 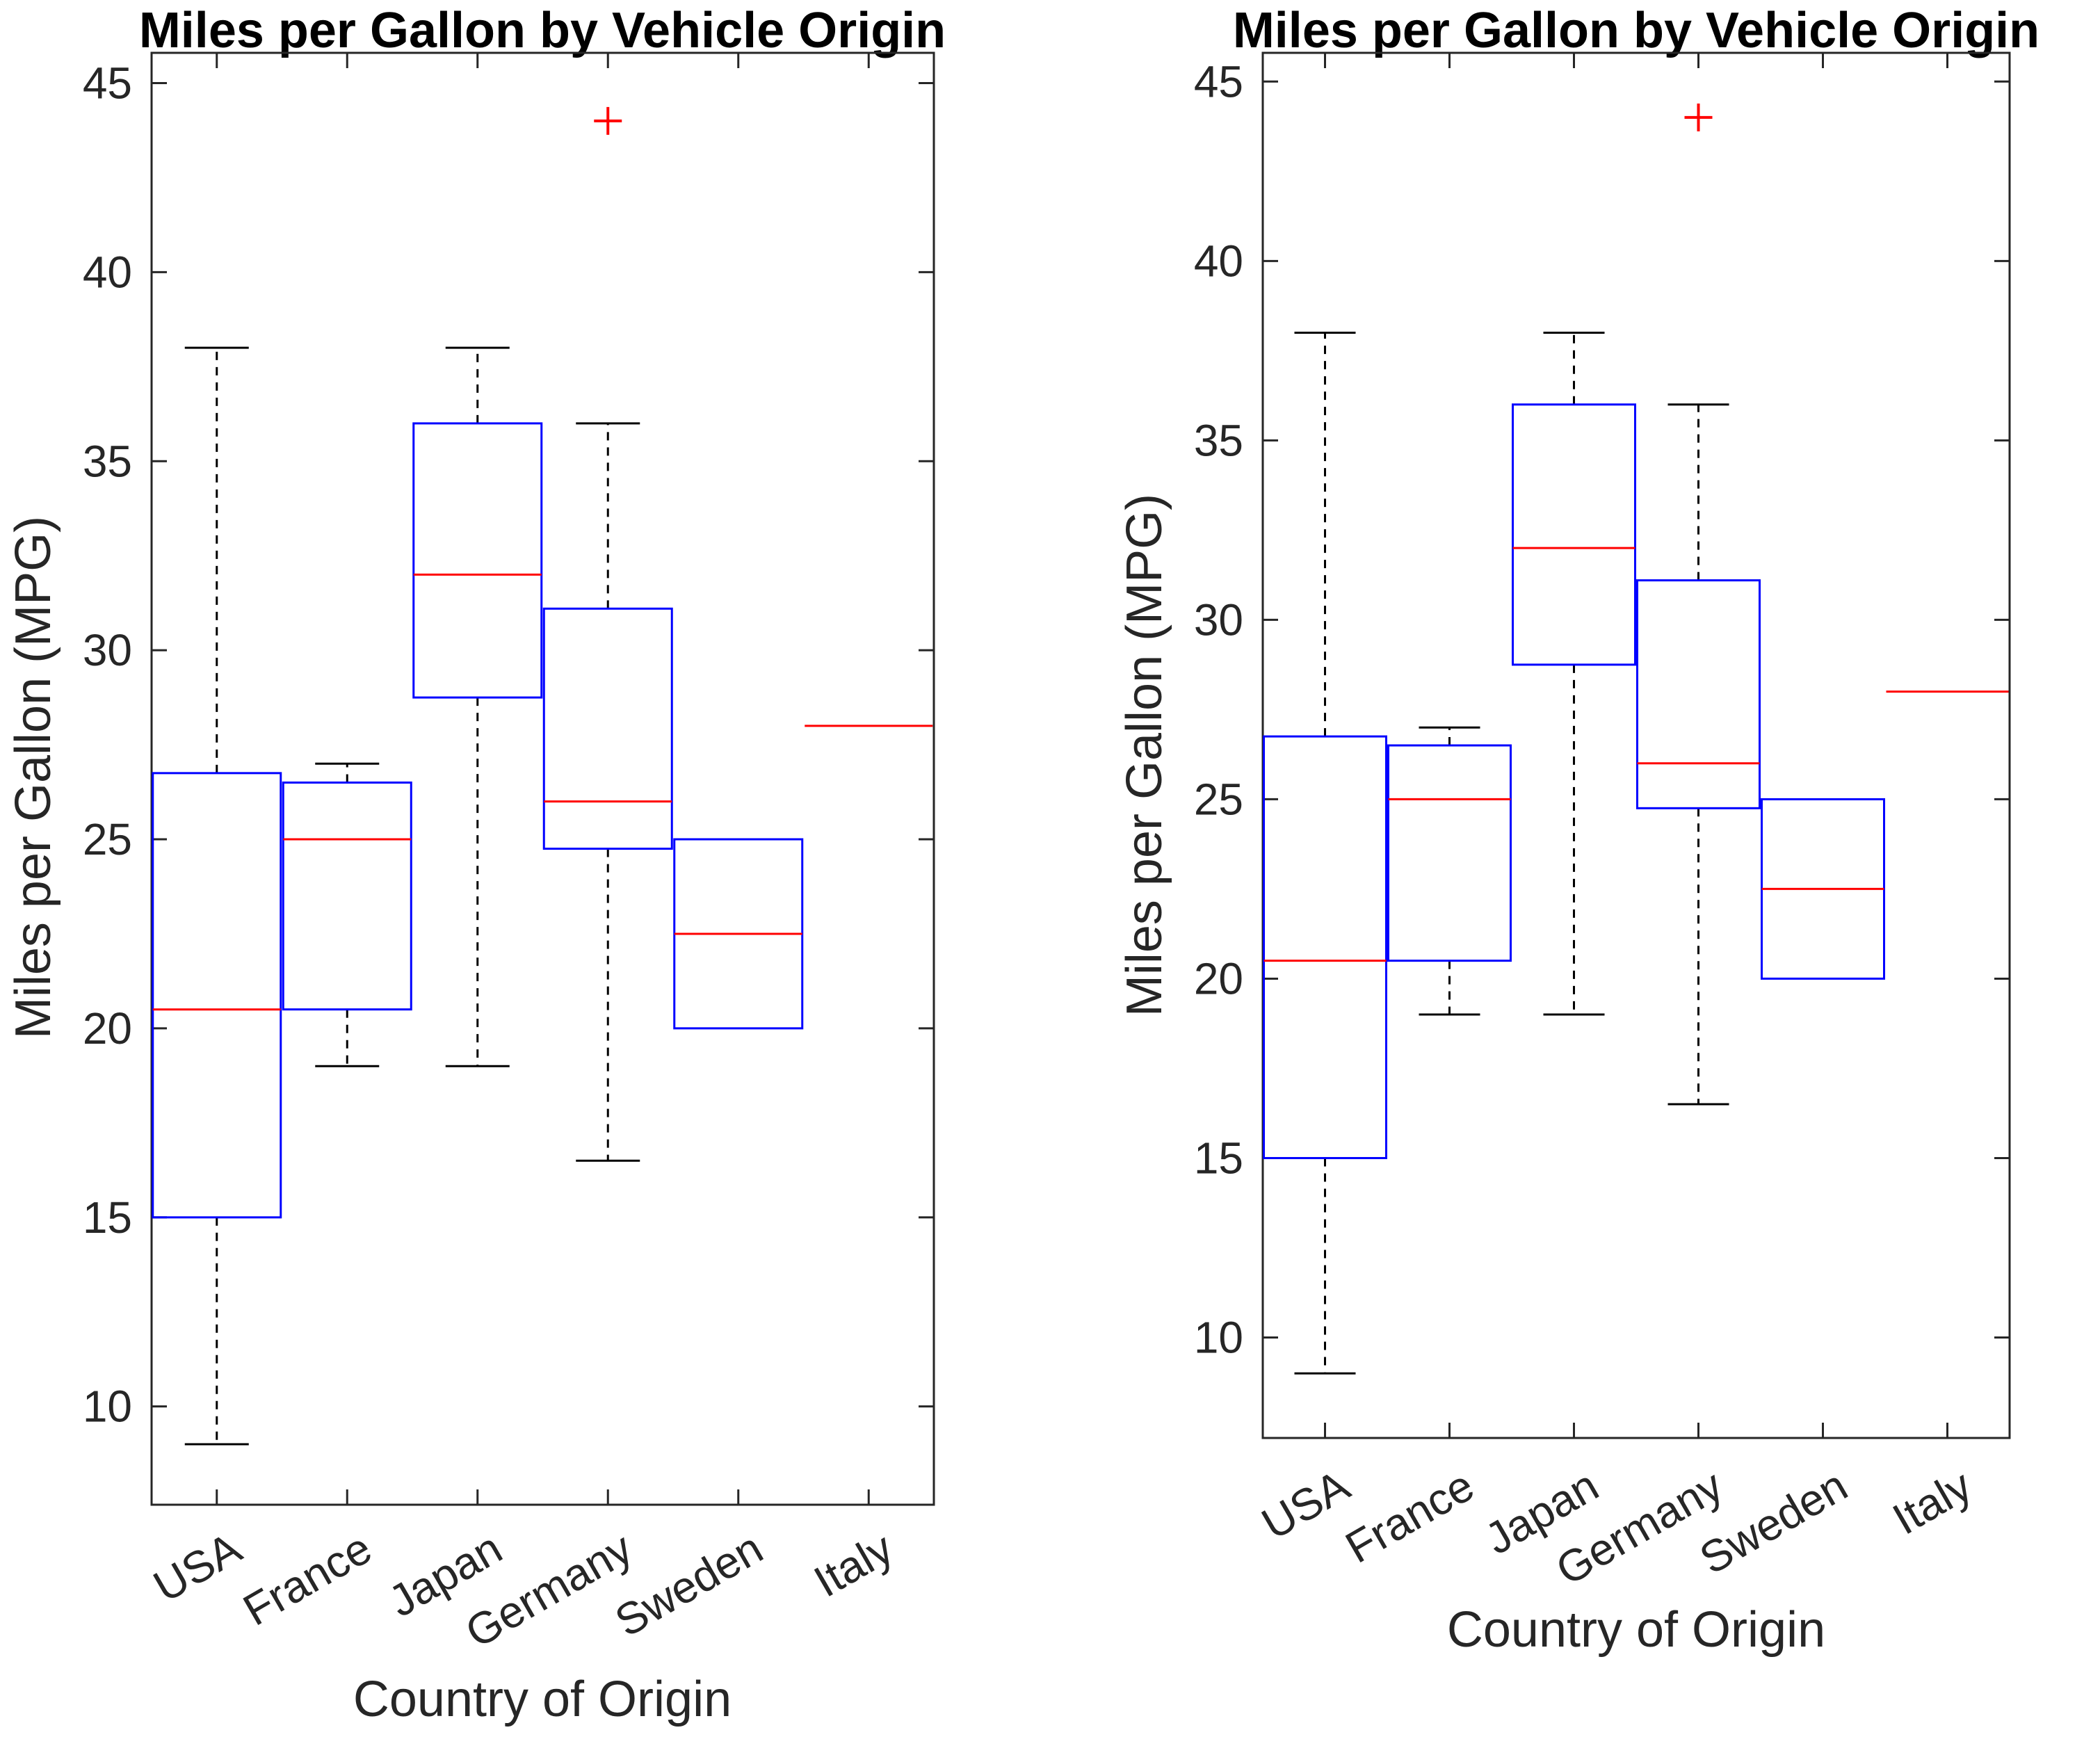 I want to click on x-tick-label: USA, so click(x=197, y=1567).